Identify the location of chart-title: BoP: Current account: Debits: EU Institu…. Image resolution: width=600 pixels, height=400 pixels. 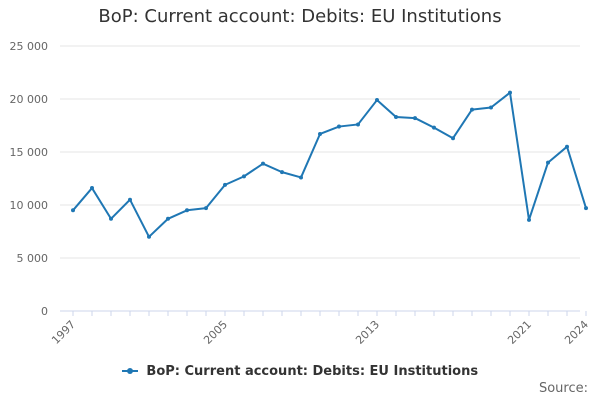
(300, 16).